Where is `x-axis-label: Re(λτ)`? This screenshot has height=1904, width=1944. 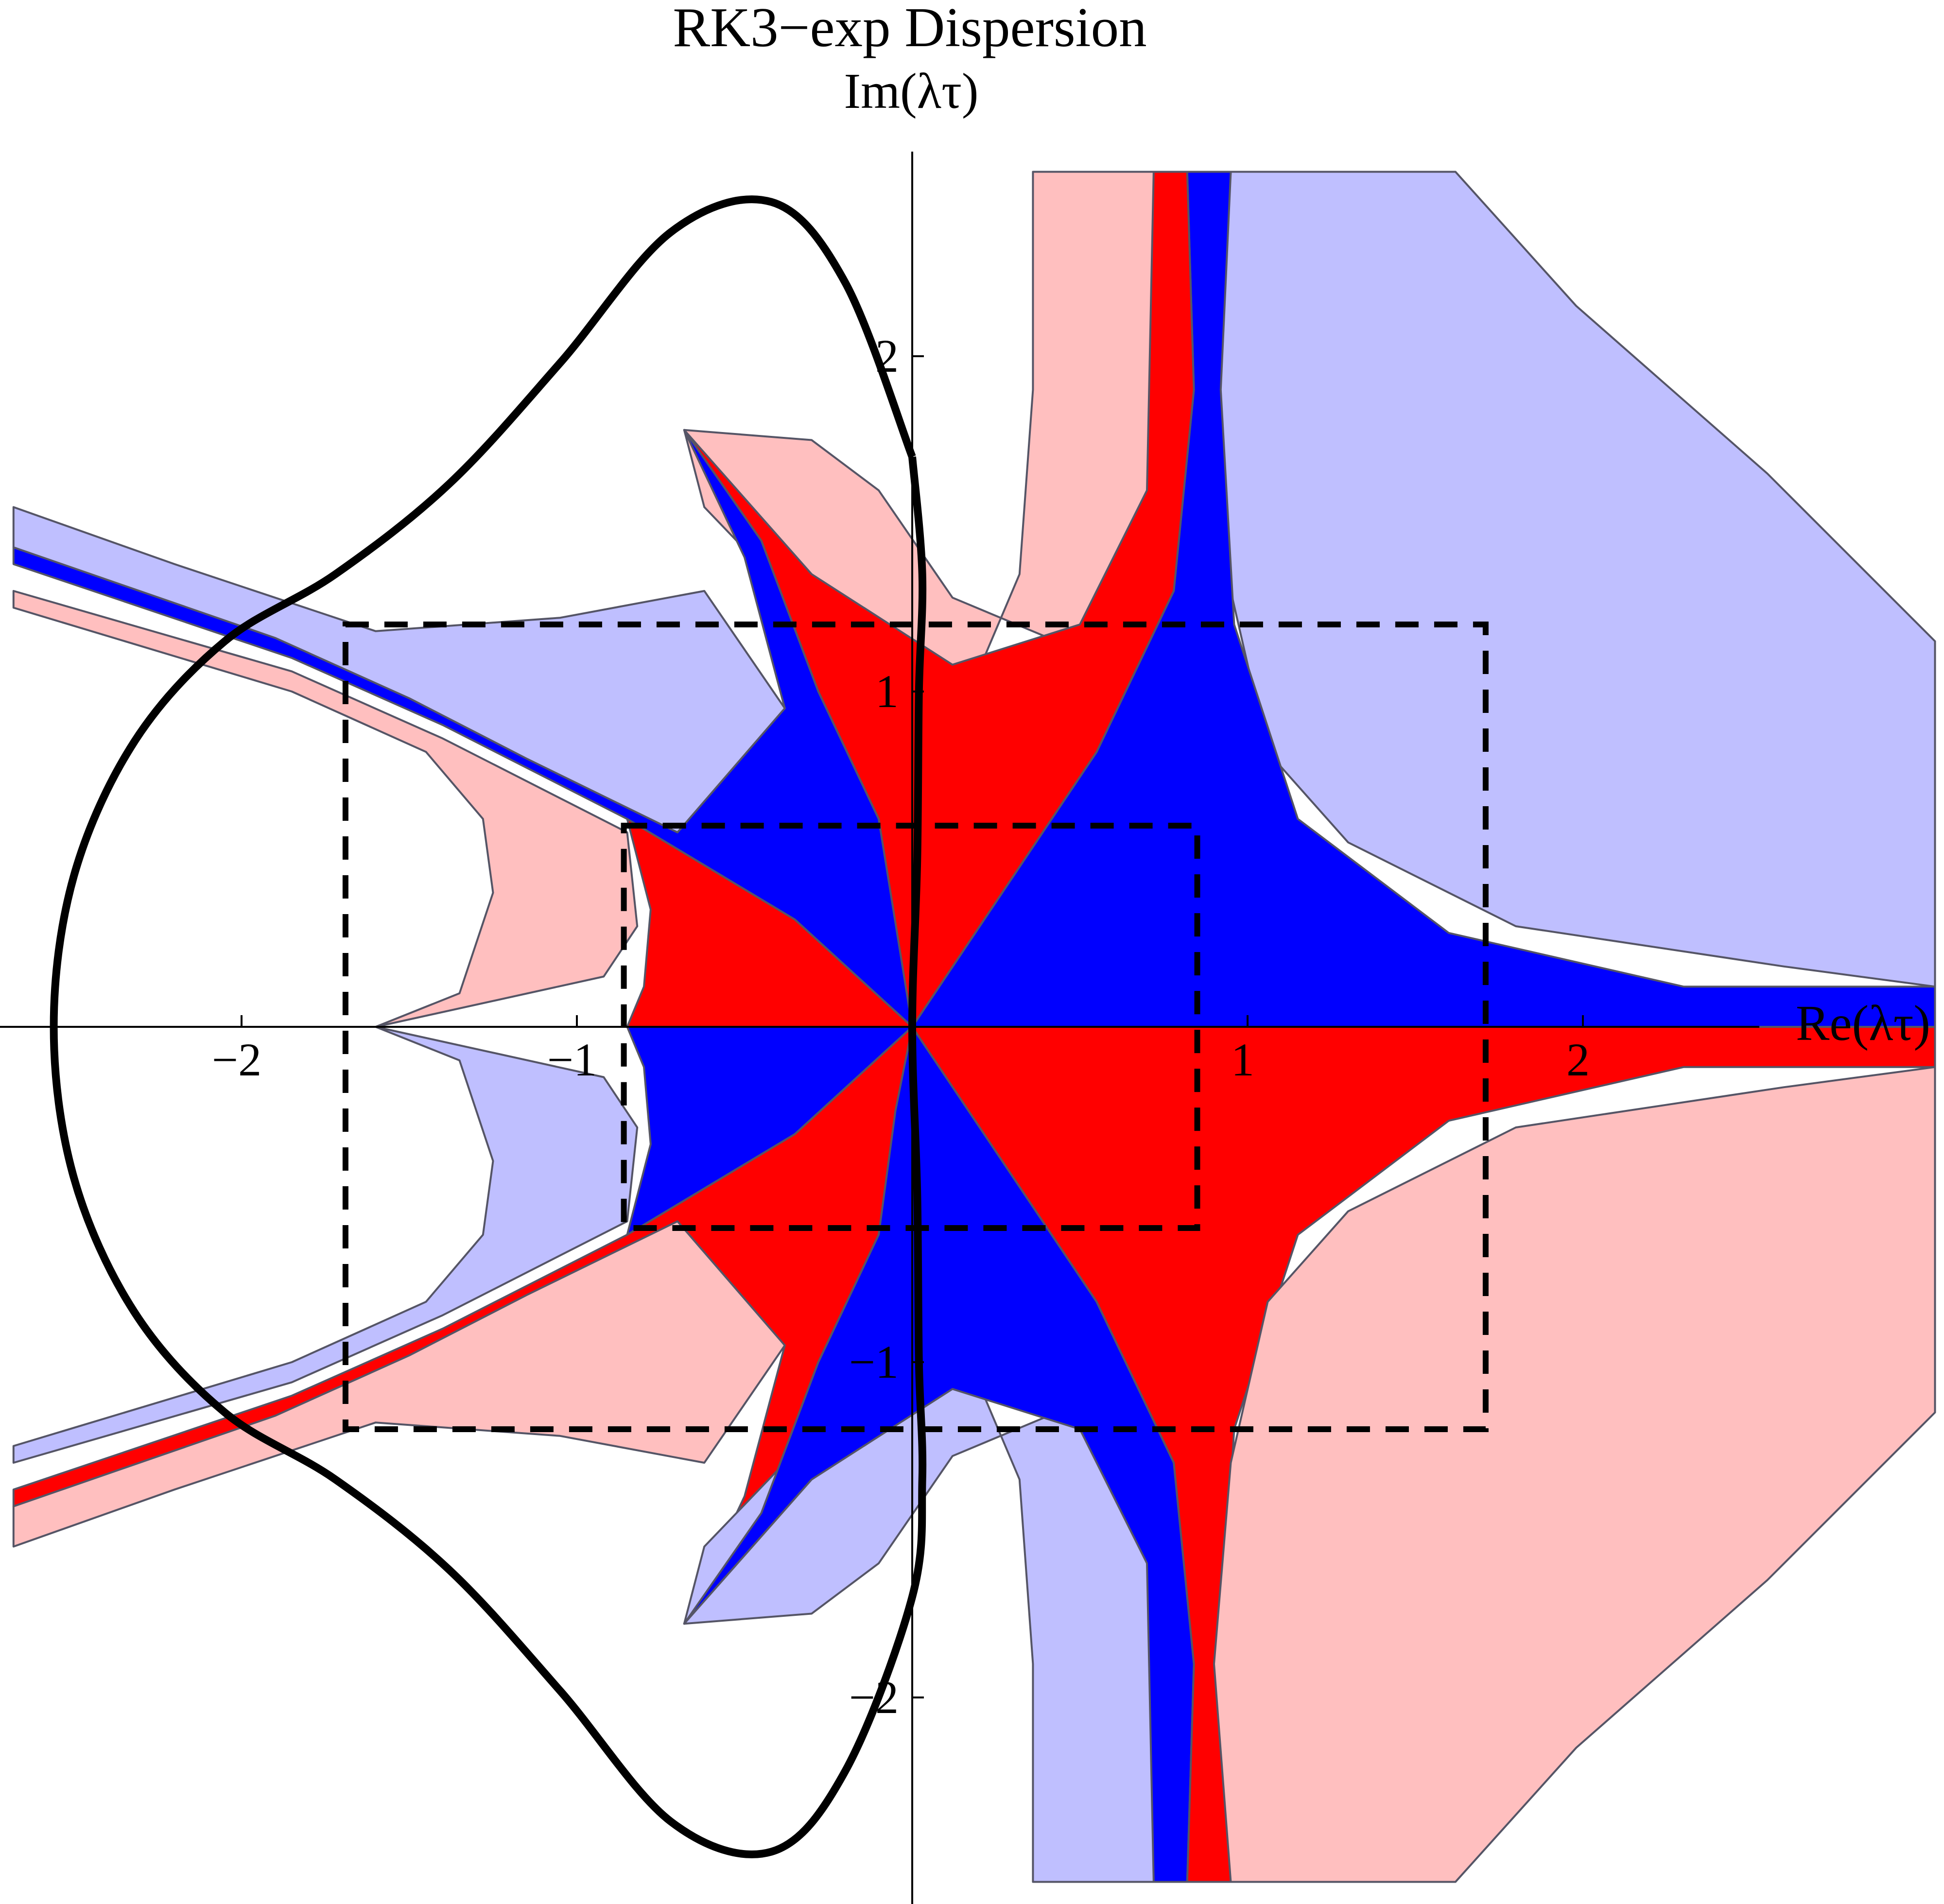 x-axis-label: Re(λτ) is located at coordinates (1863, 1023).